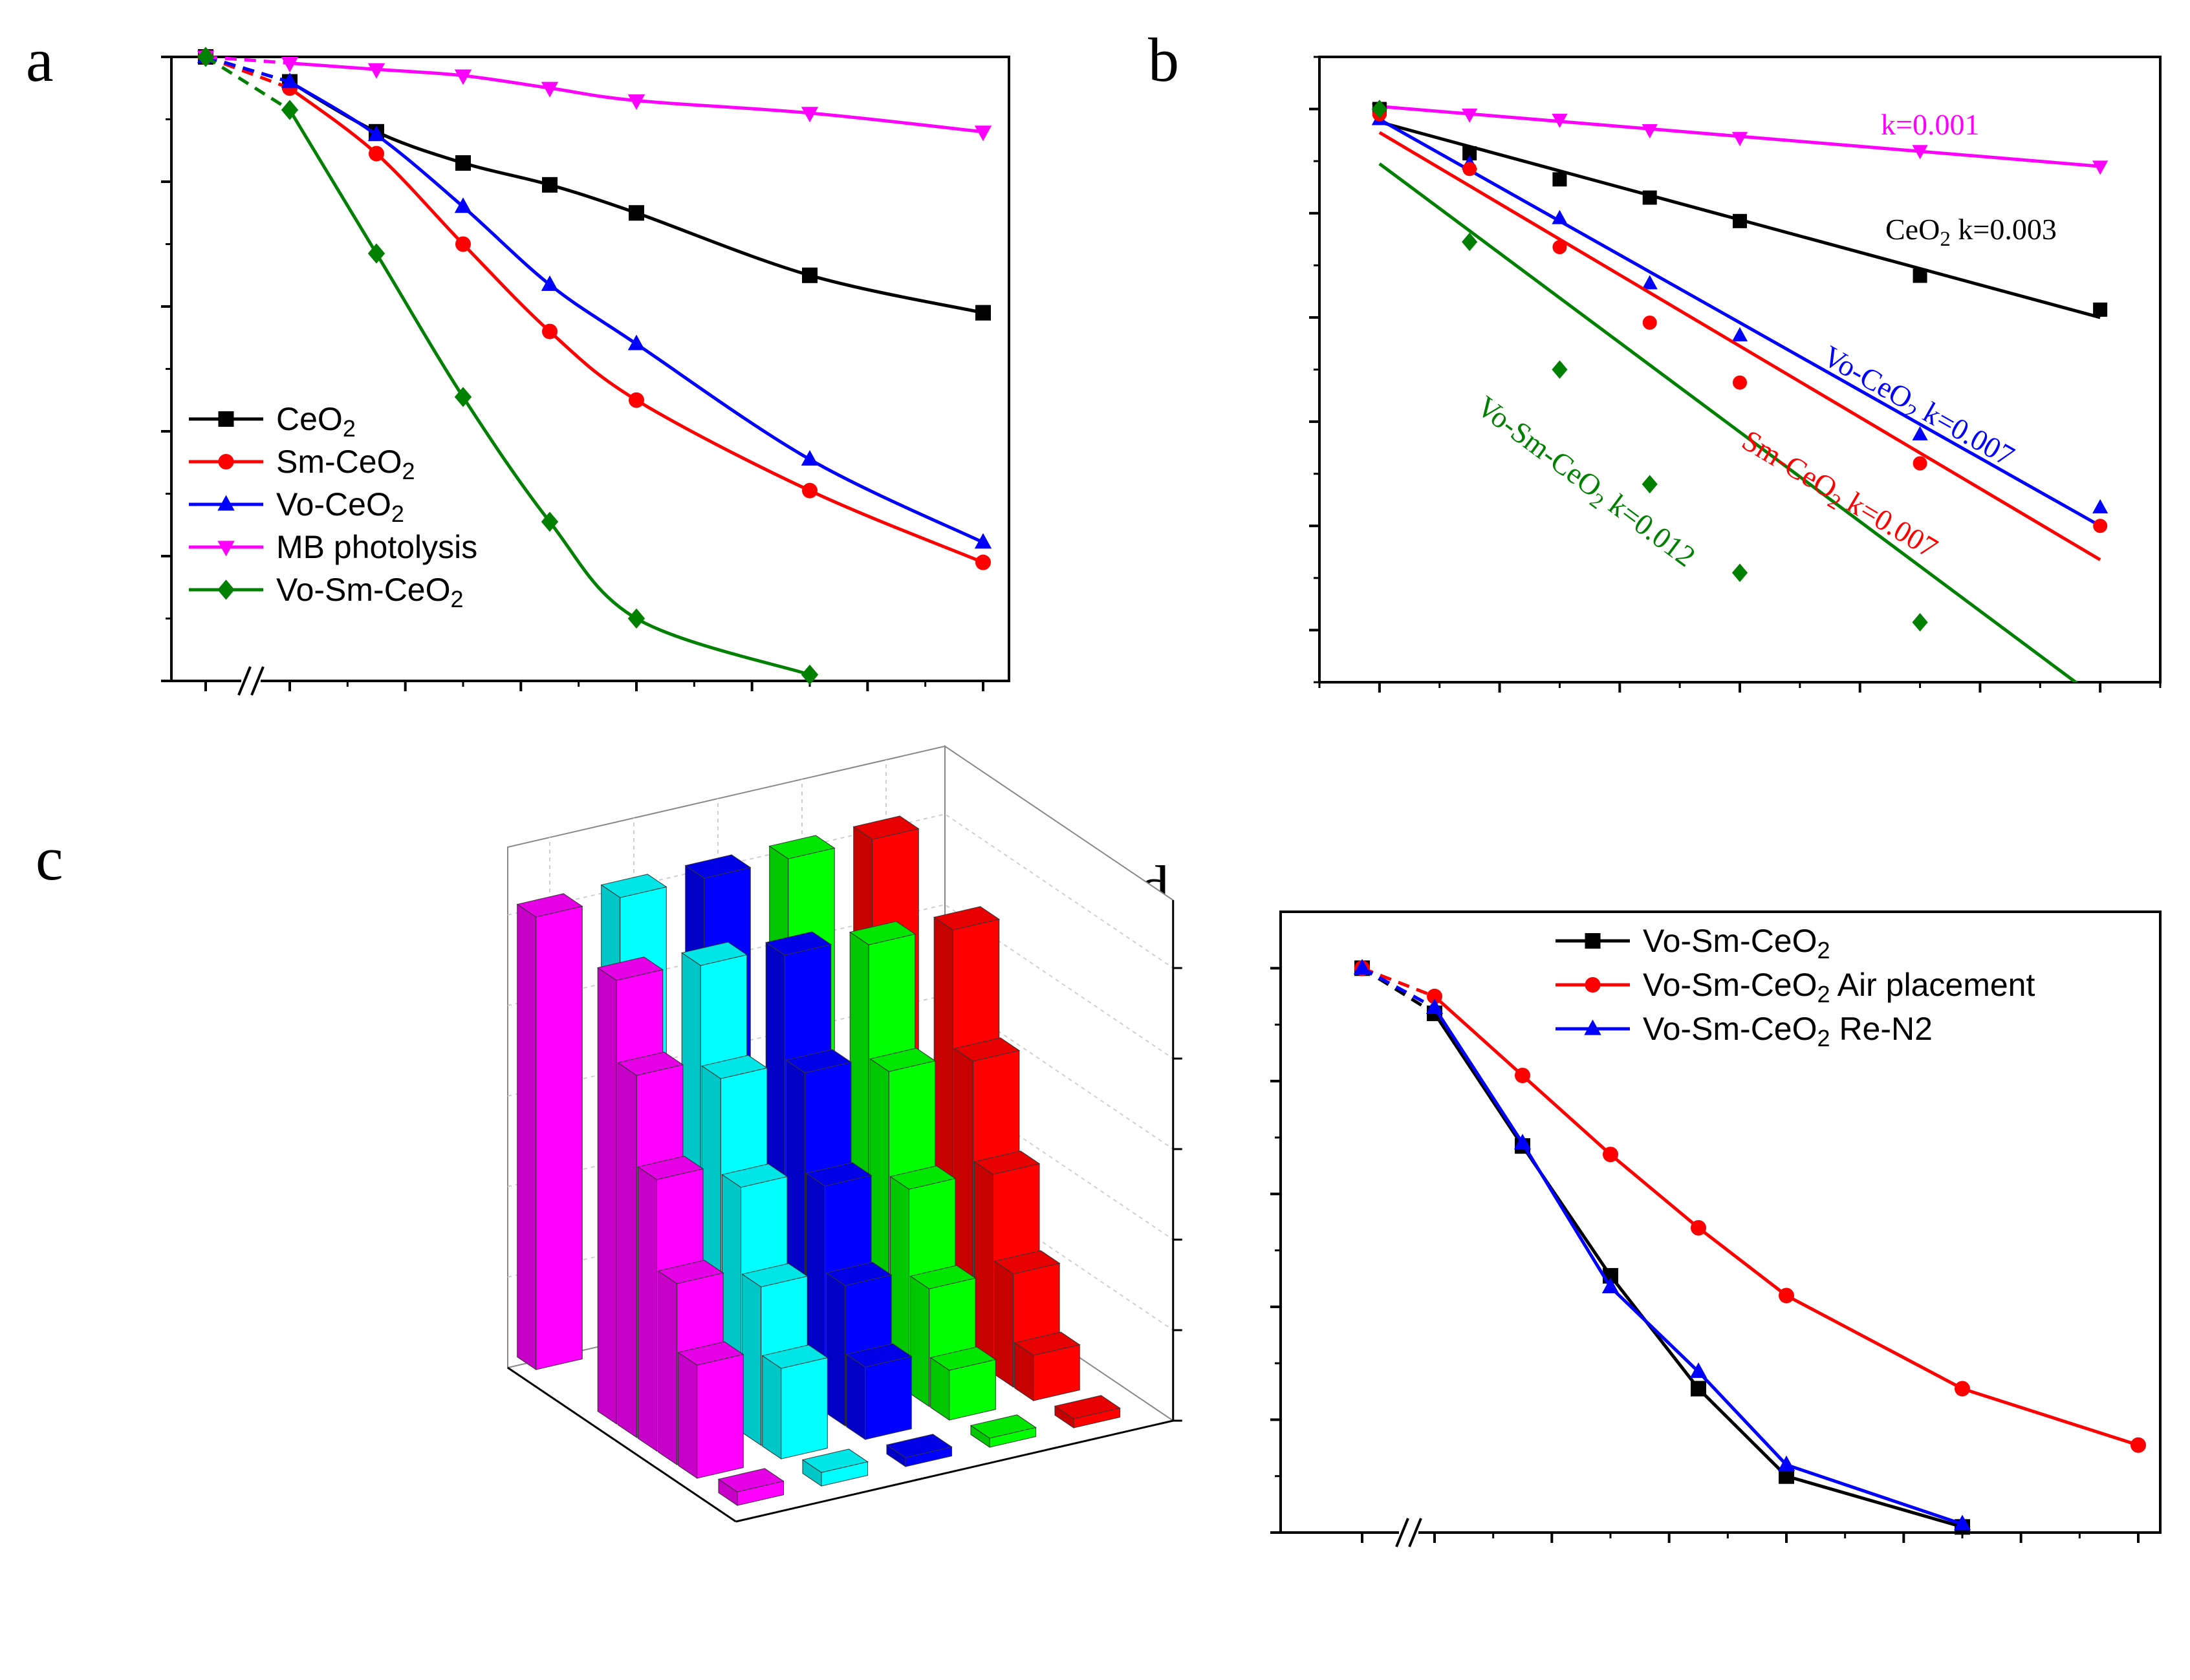  Describe the element at coordinates (340, 506) in the screenshot. I see `legend-label: Vo-CeO2` at that location.